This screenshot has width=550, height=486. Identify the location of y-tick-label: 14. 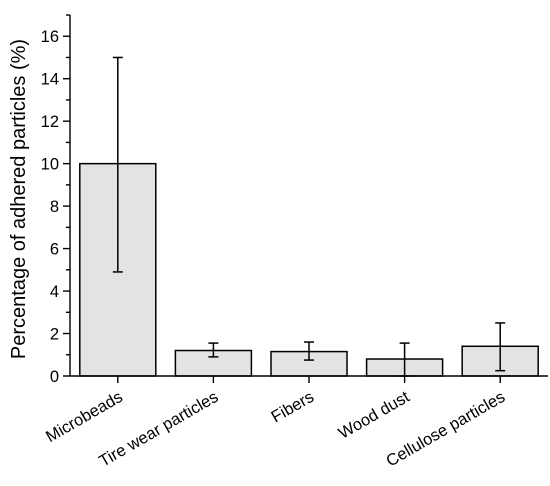
(50, 80).